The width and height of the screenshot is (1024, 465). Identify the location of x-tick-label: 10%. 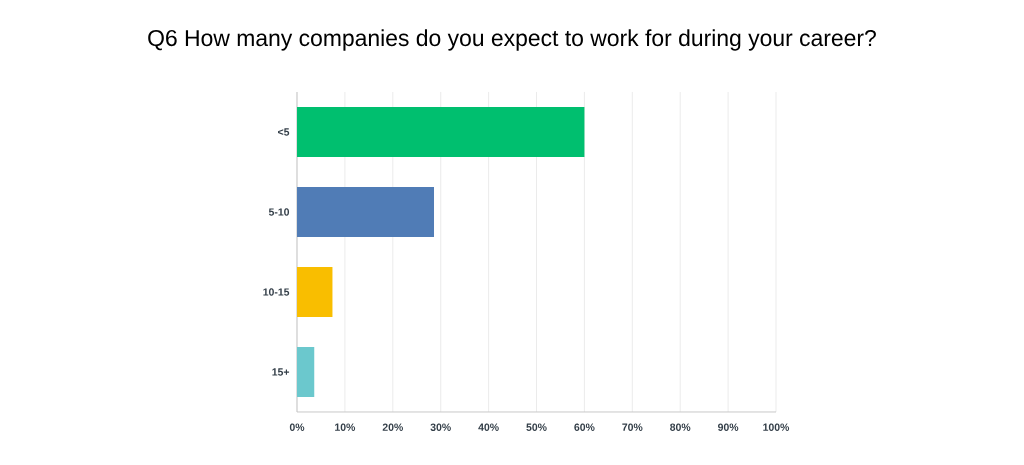
(345, 427).